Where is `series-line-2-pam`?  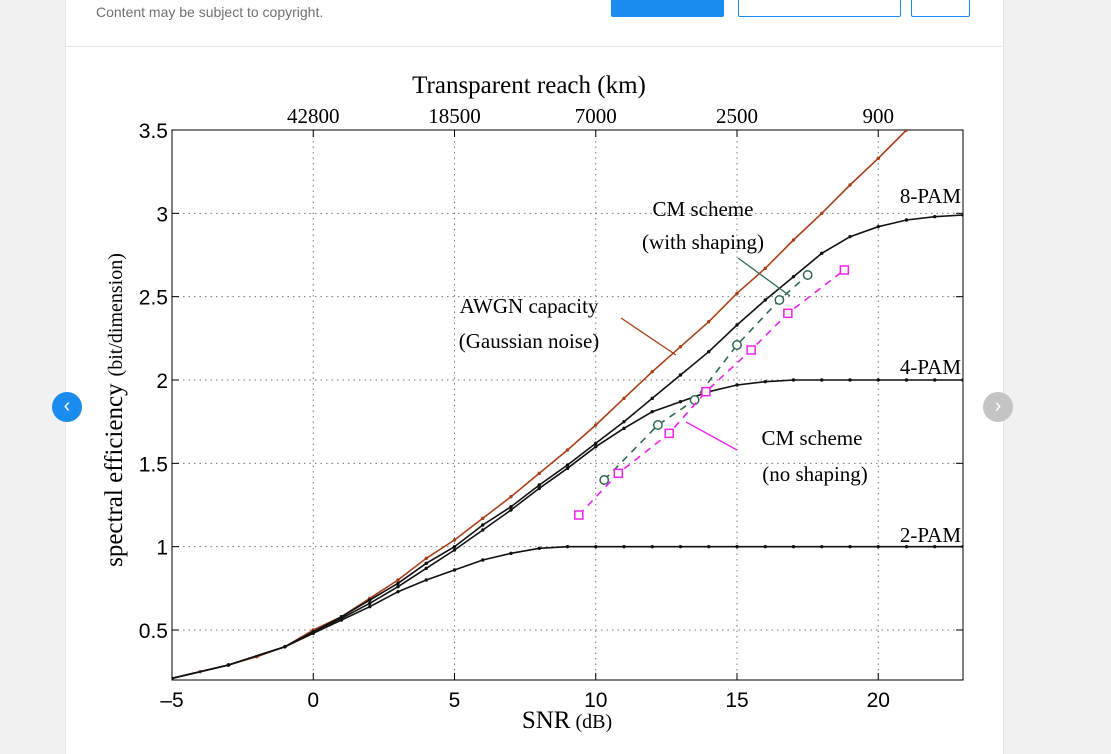
series-line-2-pam is located at coordinates (567, 612).